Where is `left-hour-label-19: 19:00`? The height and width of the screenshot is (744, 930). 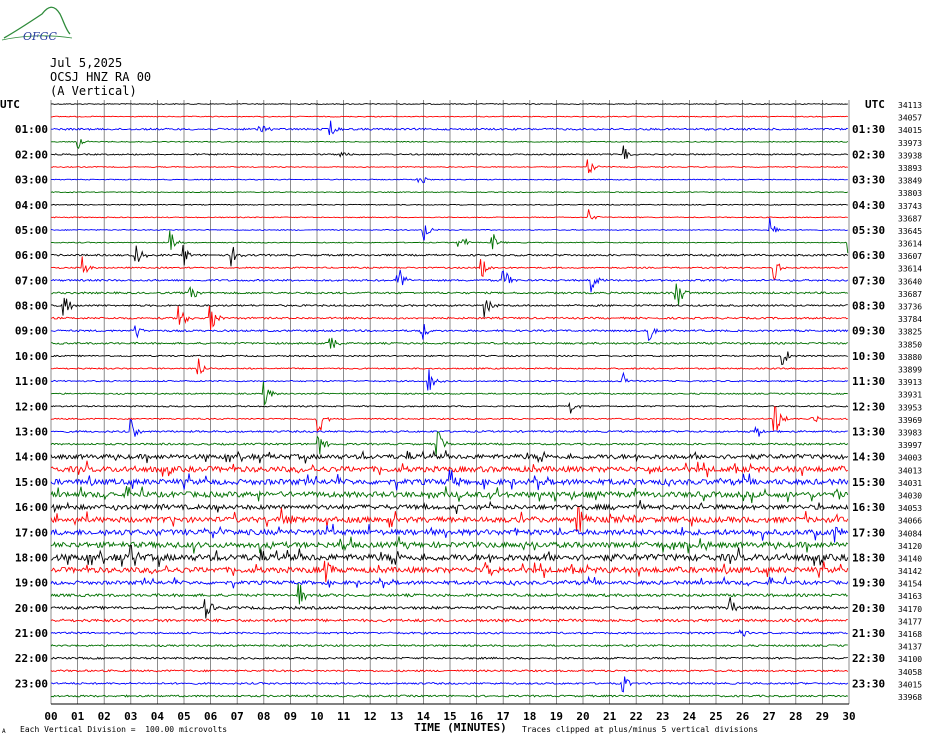 left-hour-label-19: 19:00 is located at coordinates (31, 583).